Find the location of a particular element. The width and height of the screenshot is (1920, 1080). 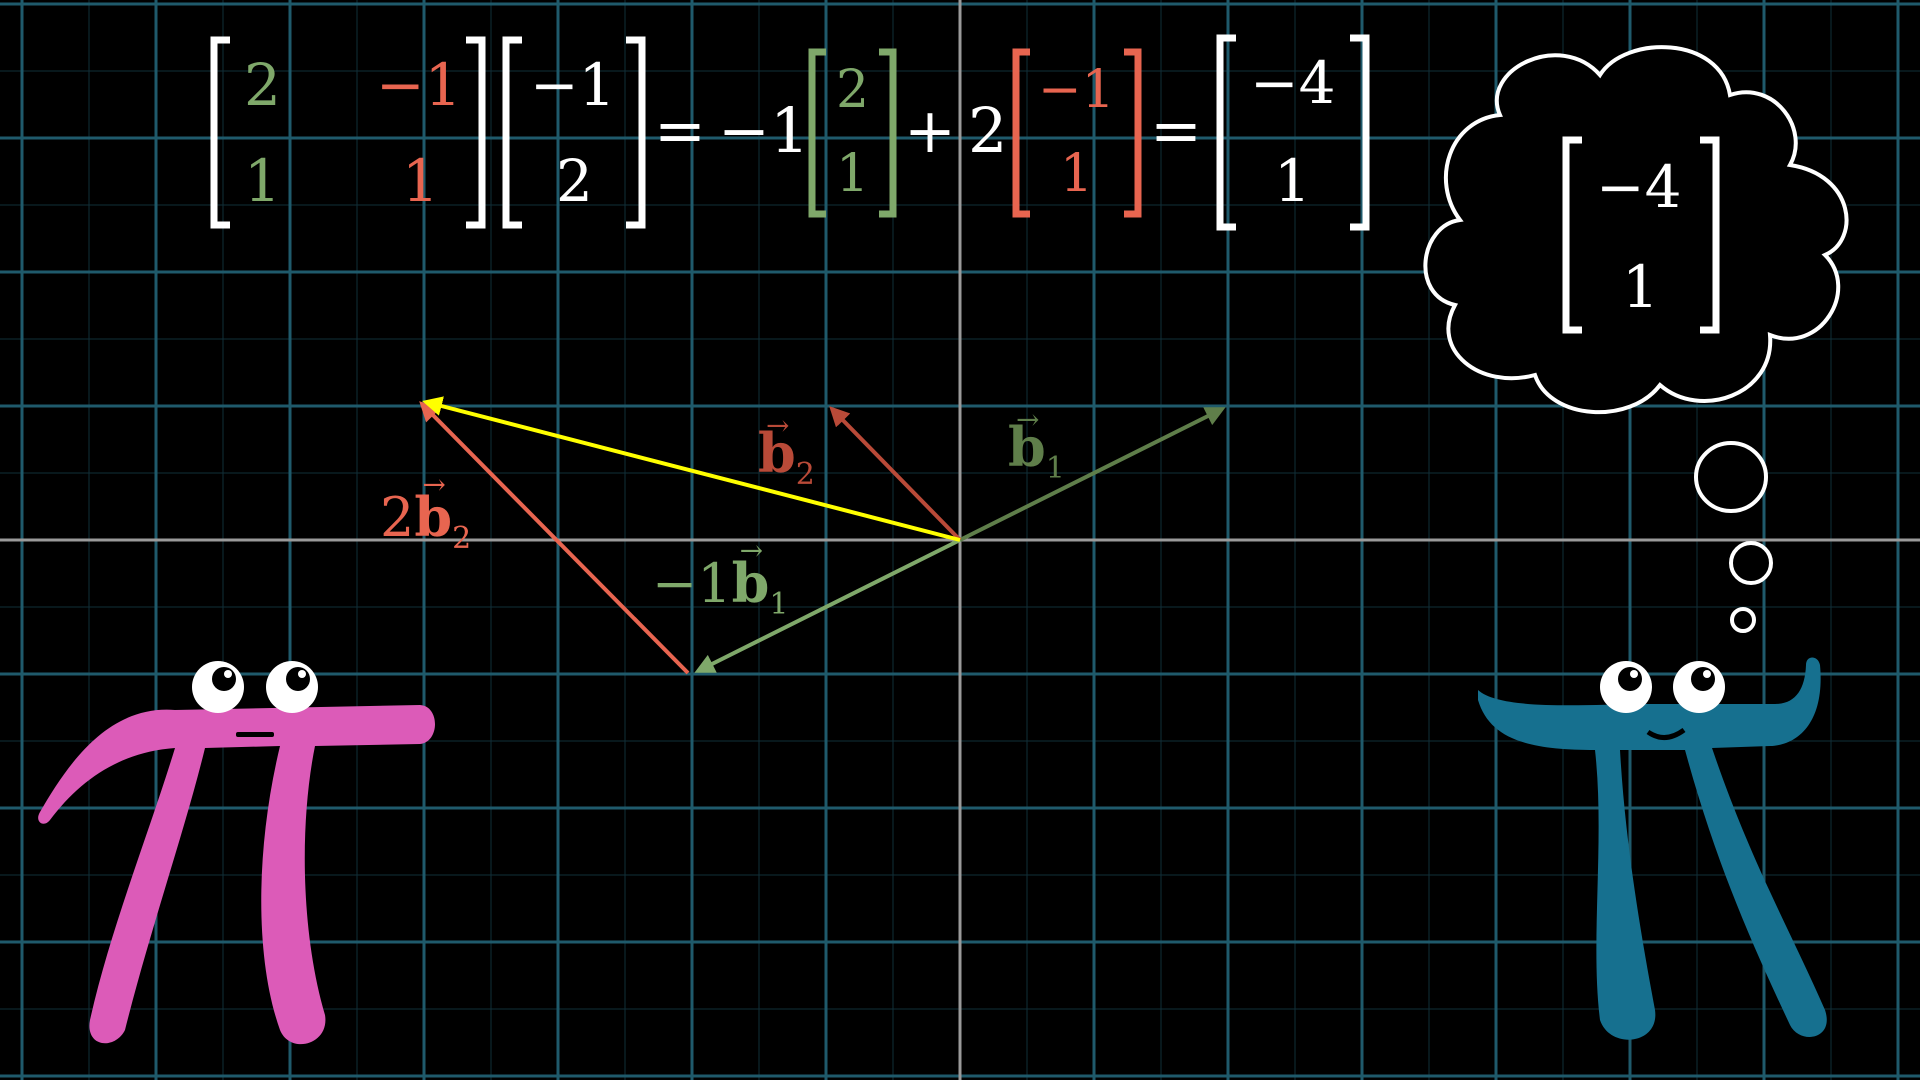

label-b1: → b1 is located at coordinates (1036, 444).